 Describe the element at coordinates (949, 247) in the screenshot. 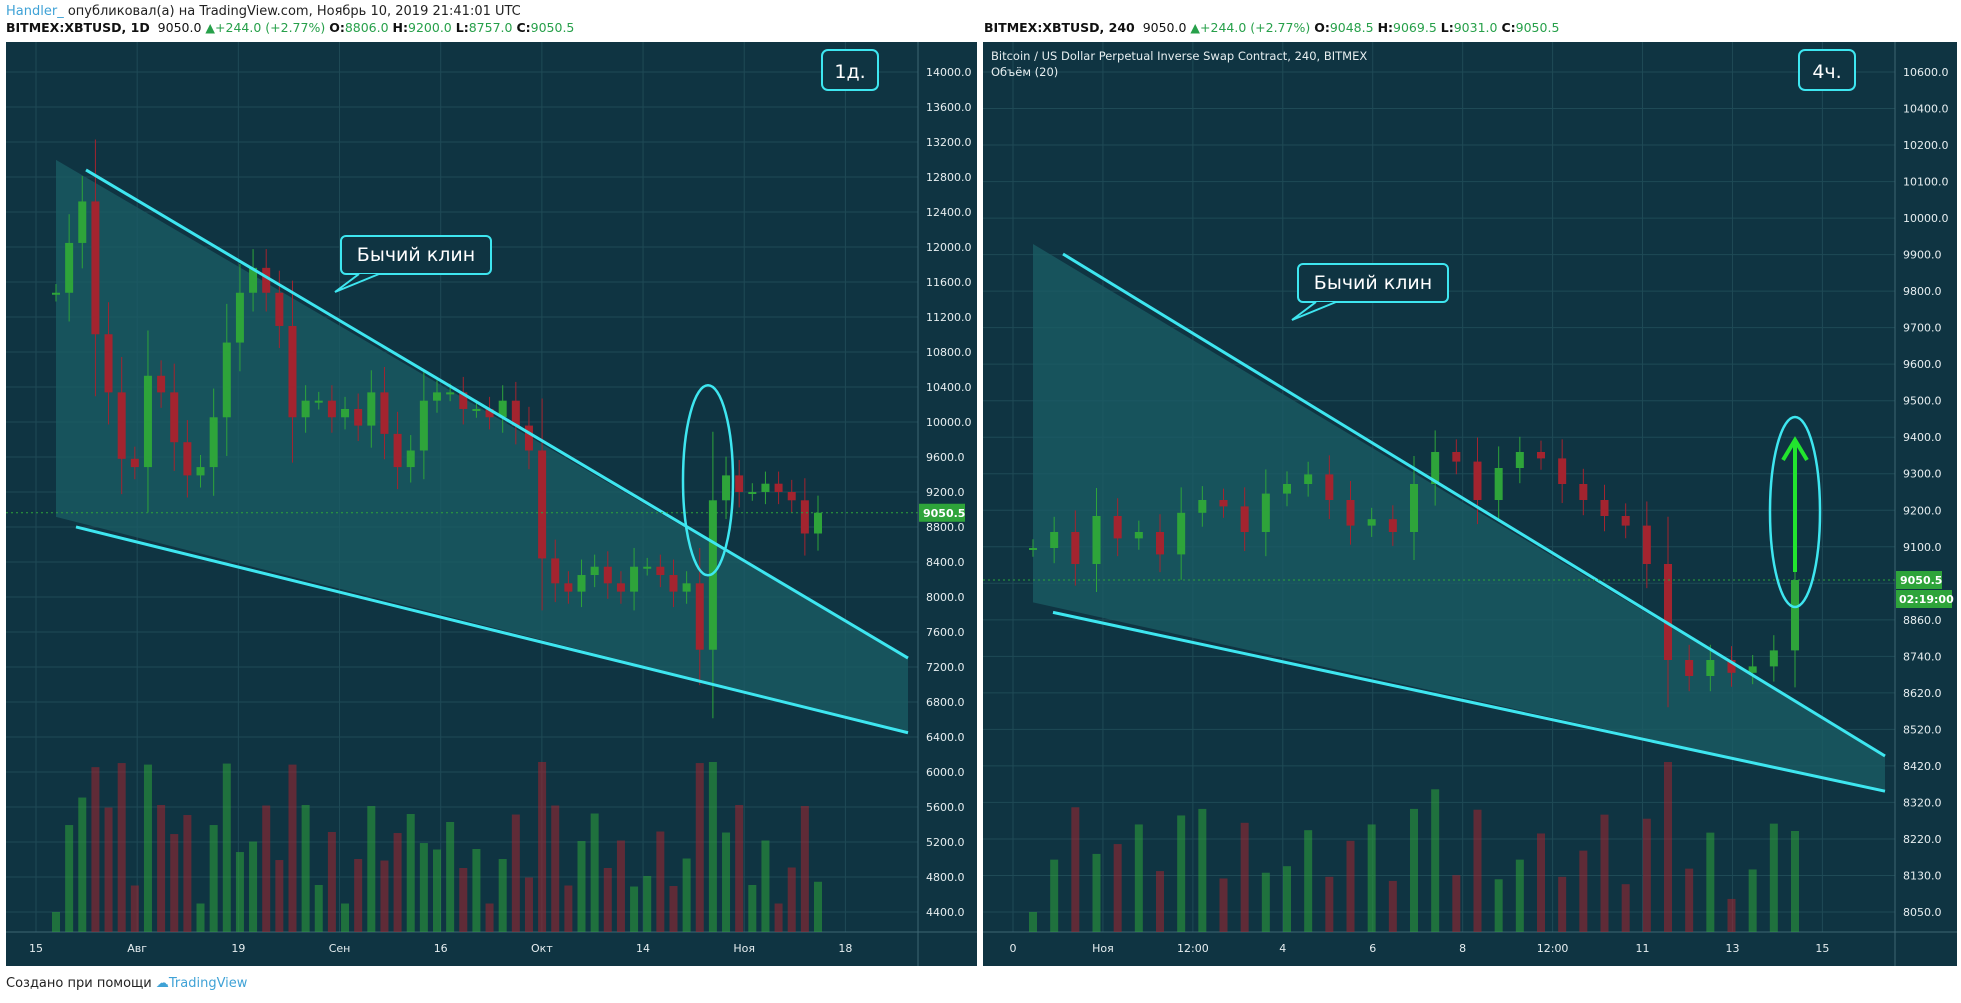

I see `y-tick-label: 12000.0` at that location.